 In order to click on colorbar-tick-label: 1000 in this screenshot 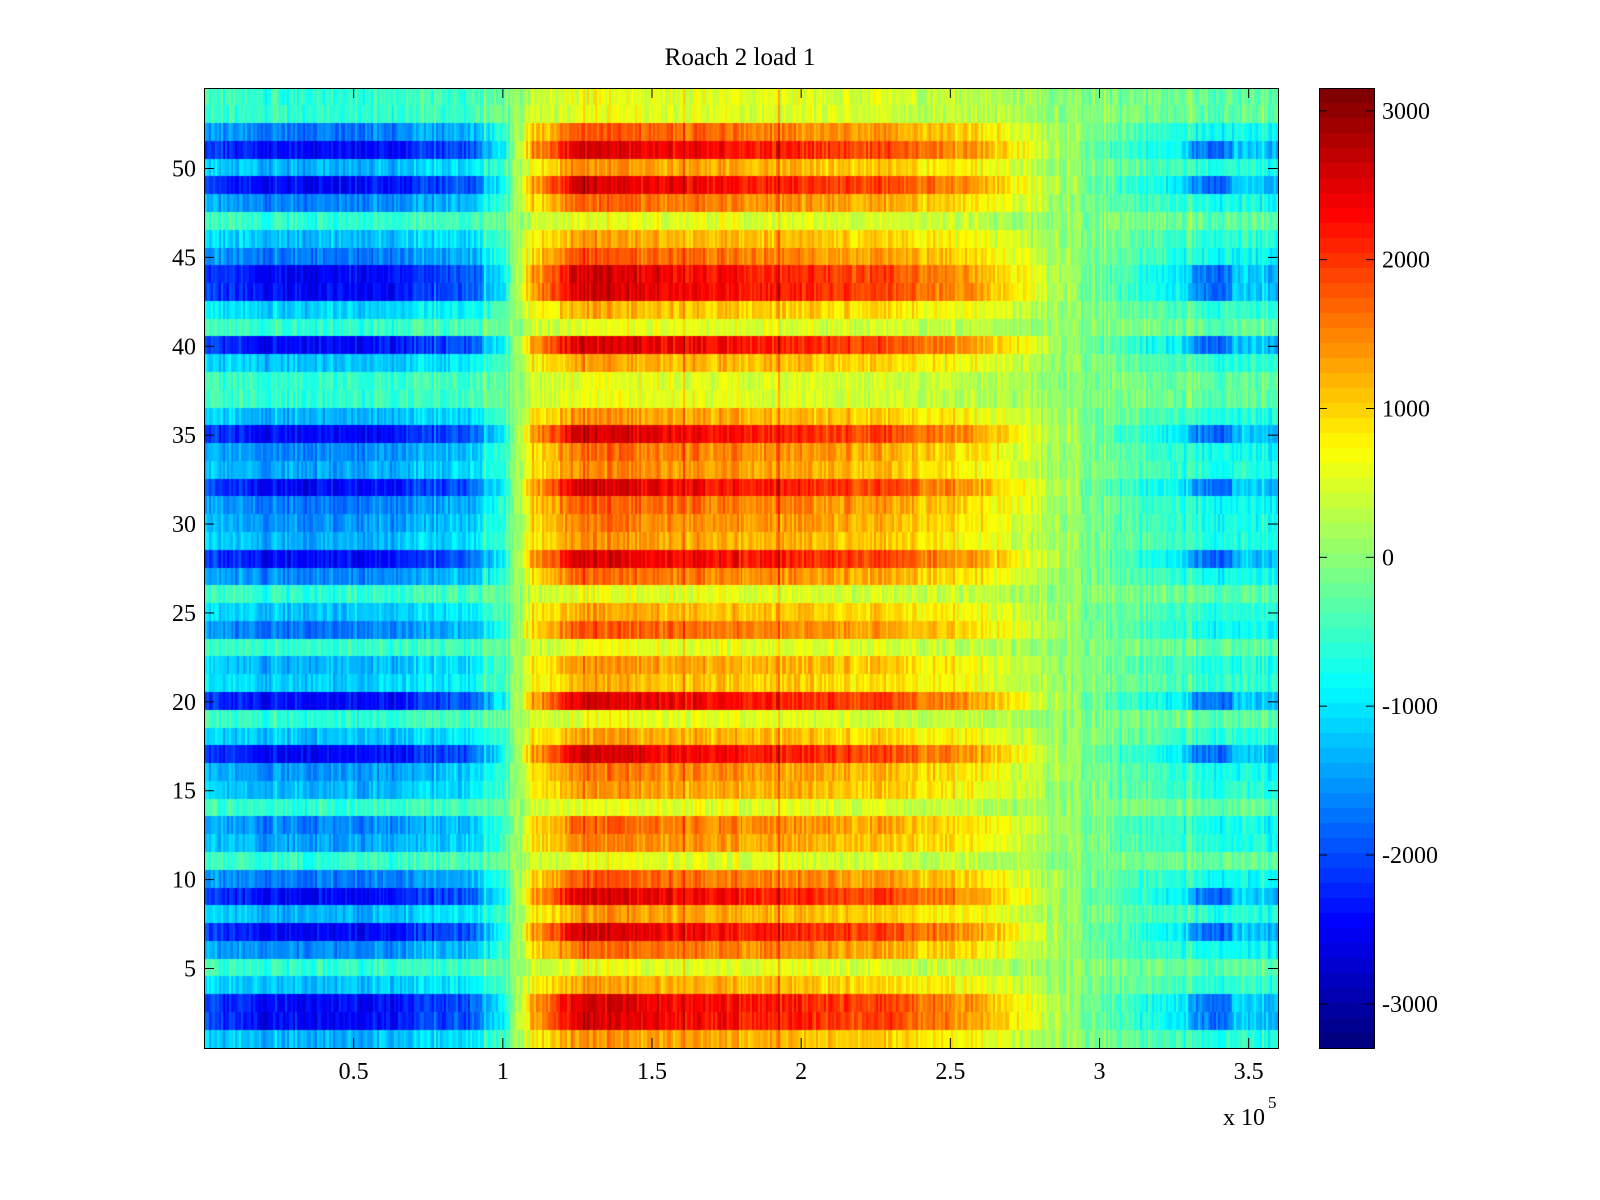, I will do `click(1406, 410)`.